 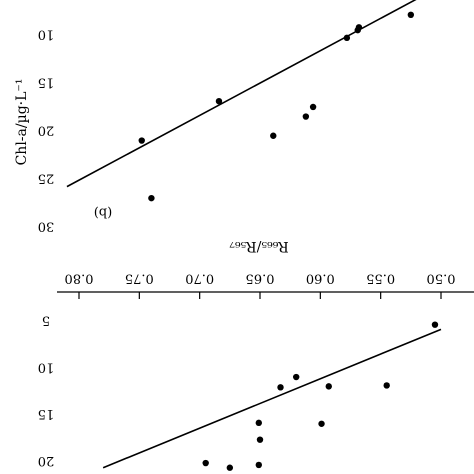 I want to click on panel-lower-x-tick-6: 0.75, so click(x=139, y=278).